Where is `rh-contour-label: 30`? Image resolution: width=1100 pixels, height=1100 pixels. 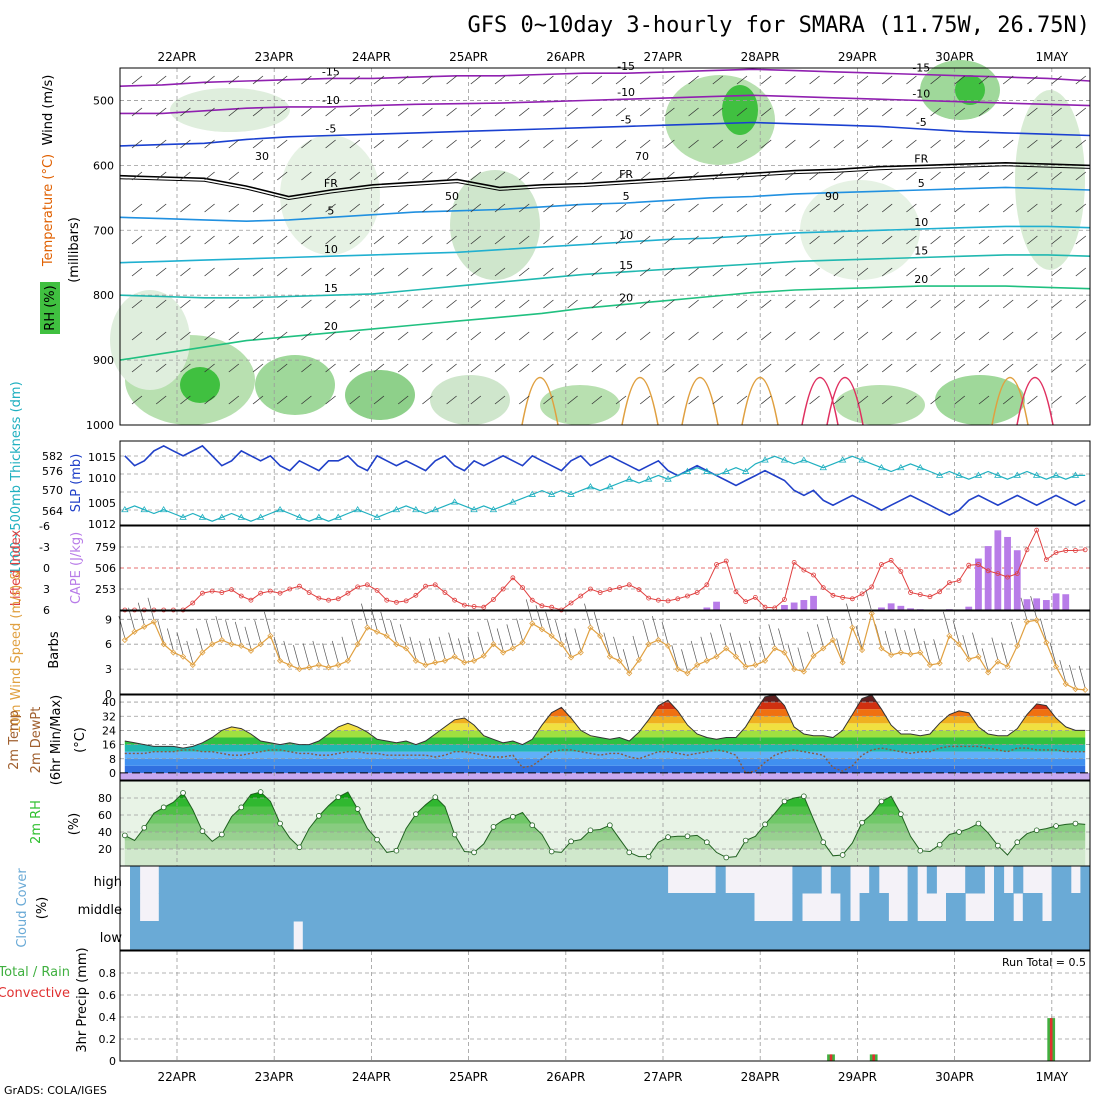 rh-contour-label: 30 is located at coordinates (262, 156).